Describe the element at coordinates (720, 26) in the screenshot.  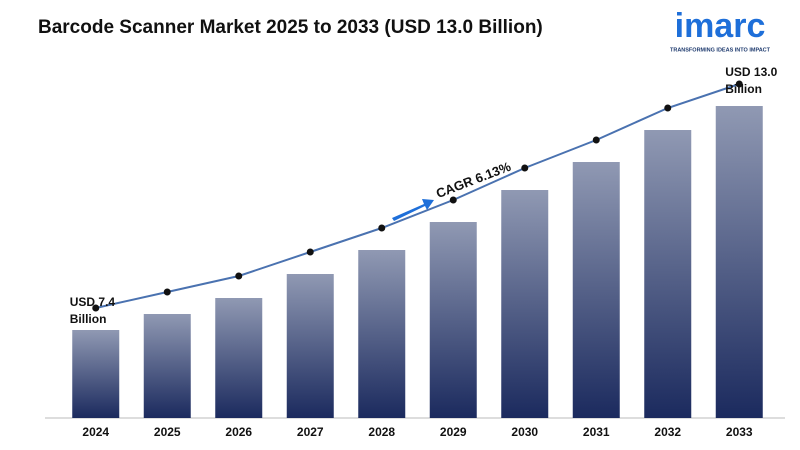
I see `logo-name: imarc` at that location.